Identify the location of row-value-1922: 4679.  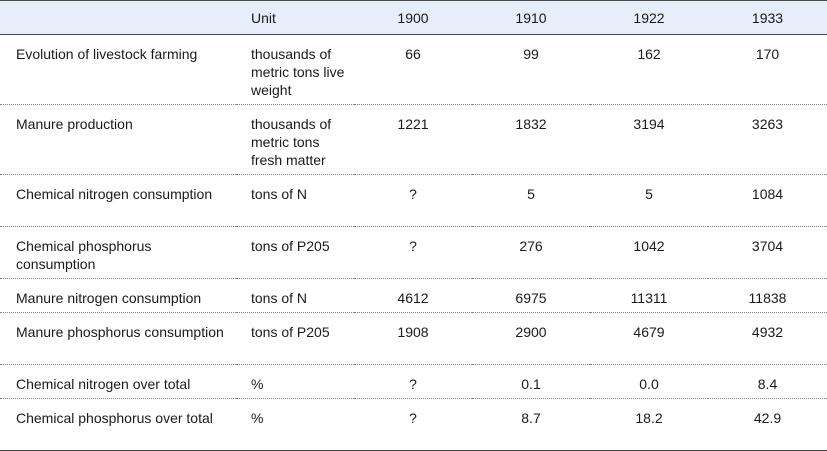
(649, 332).